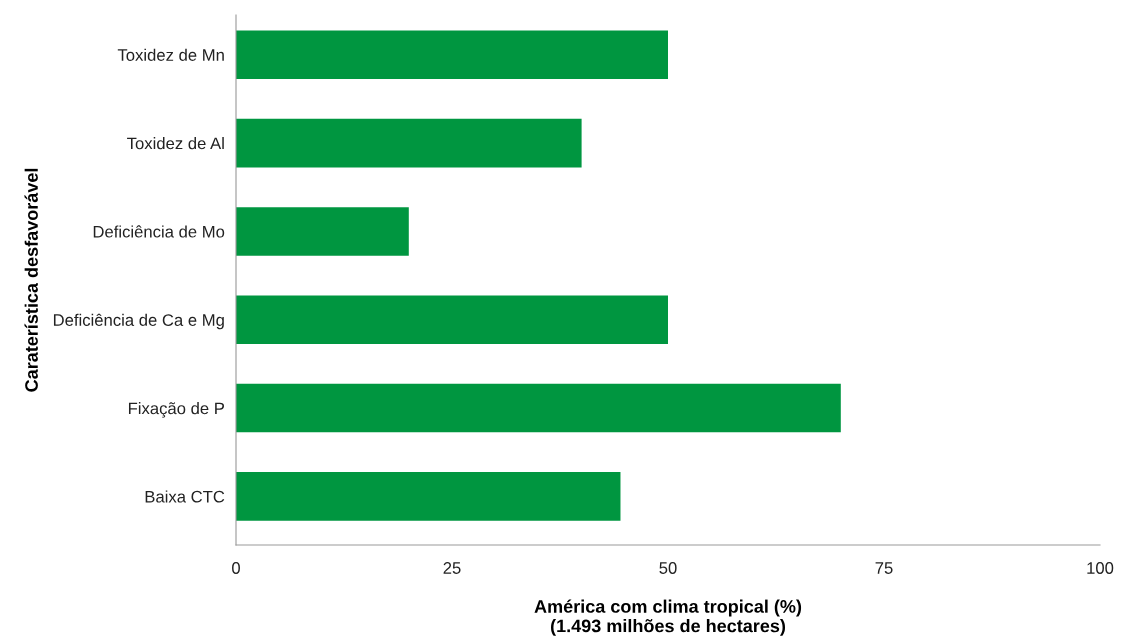 The height and width of the screenshot is (642, 1122). Describe the element at coordinates (159, 231) in the screenshot. I see `y-tick-label: Deficiência de Mo` at that location.